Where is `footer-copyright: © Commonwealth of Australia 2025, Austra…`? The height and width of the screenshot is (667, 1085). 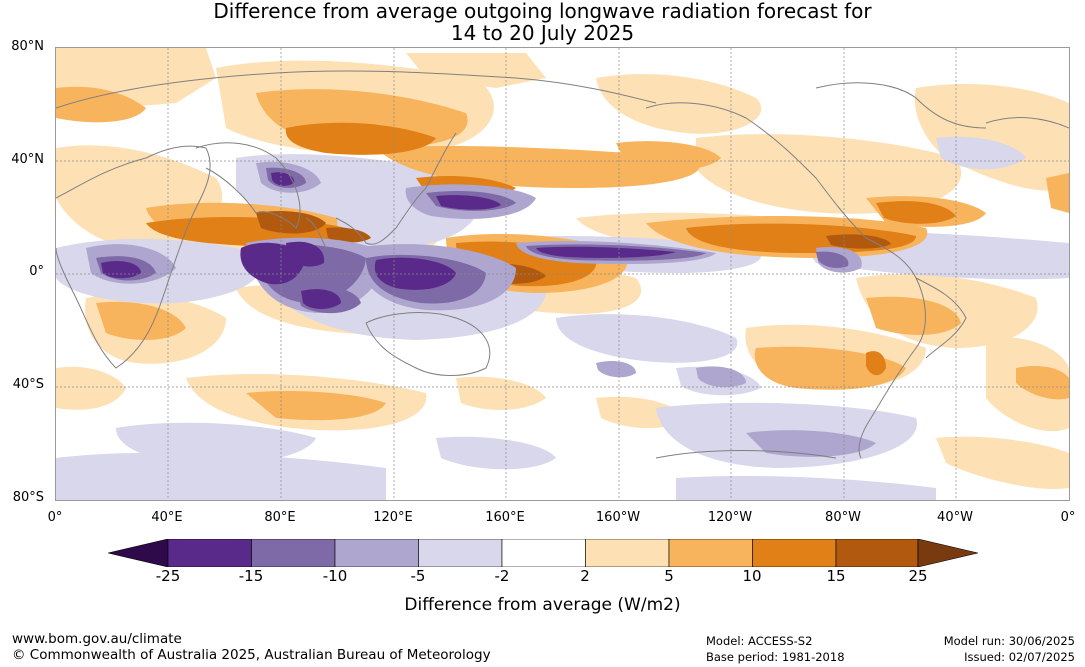 footer-copyright: © Commonwealth of Australia 2025, Austra… is located at coordinates (251, 655).